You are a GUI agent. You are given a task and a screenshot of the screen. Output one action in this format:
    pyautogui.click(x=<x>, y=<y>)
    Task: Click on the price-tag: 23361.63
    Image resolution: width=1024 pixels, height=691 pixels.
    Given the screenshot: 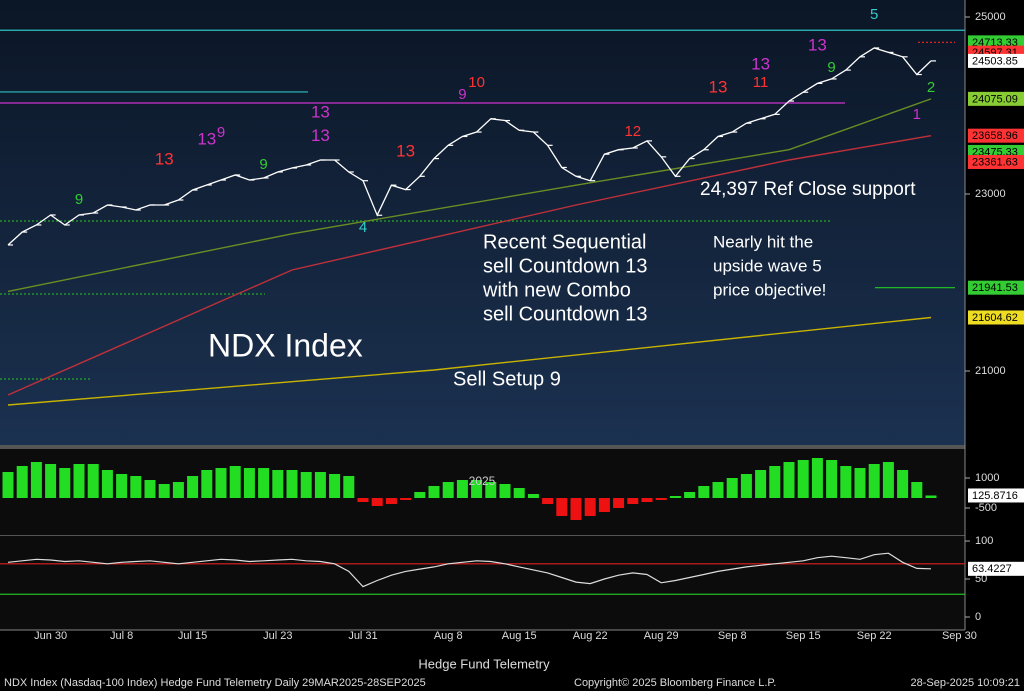 What is the action you would take?
    pyautogui.click(x=995, y=162)
    